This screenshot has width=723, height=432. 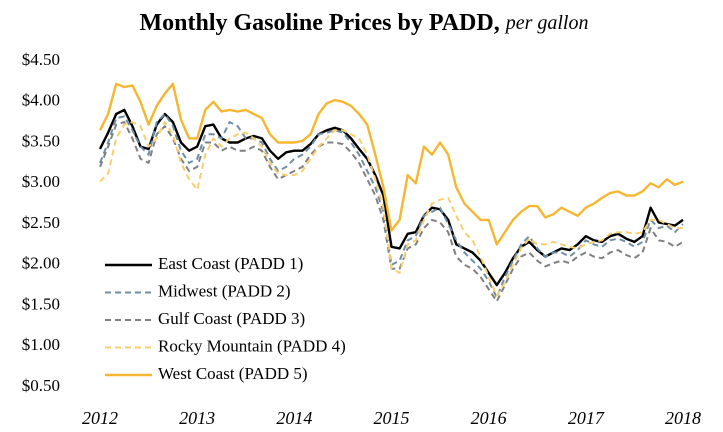 I want to click on y-tick-label: $1.00, so click(x=41, y=344).